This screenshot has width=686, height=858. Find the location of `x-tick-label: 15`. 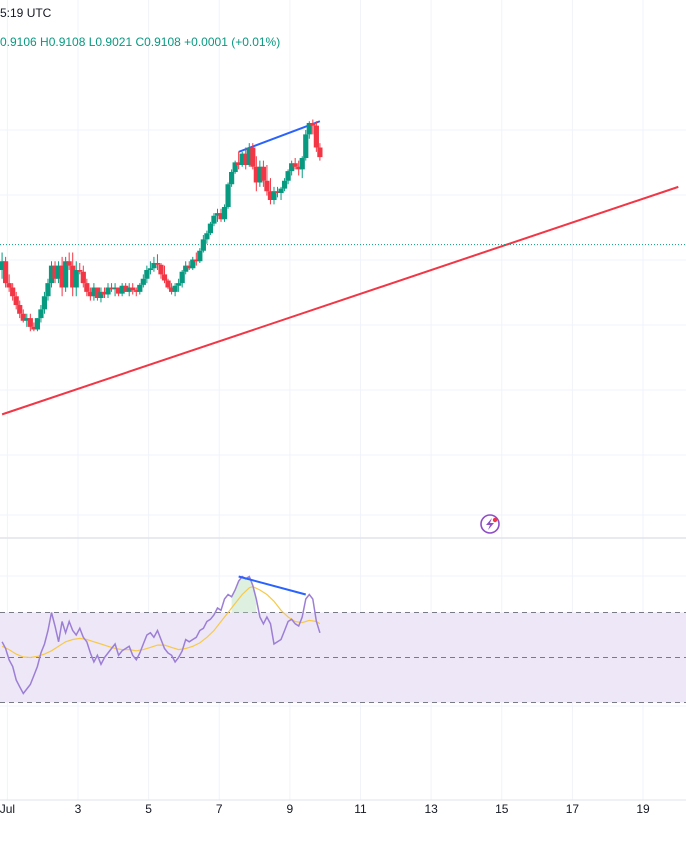

x-tick-label: 15 is located at coordinates (502, 809).